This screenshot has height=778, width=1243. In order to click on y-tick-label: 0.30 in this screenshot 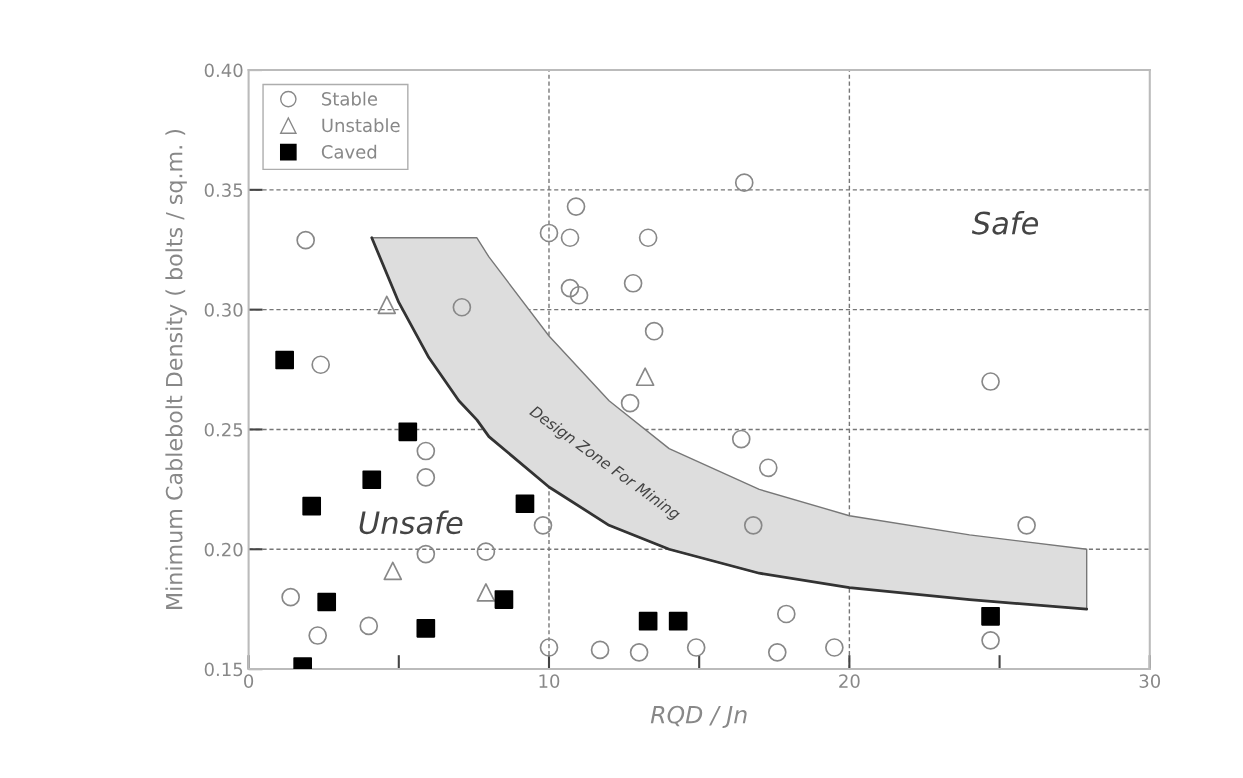, I will do `click(223, 310)`.